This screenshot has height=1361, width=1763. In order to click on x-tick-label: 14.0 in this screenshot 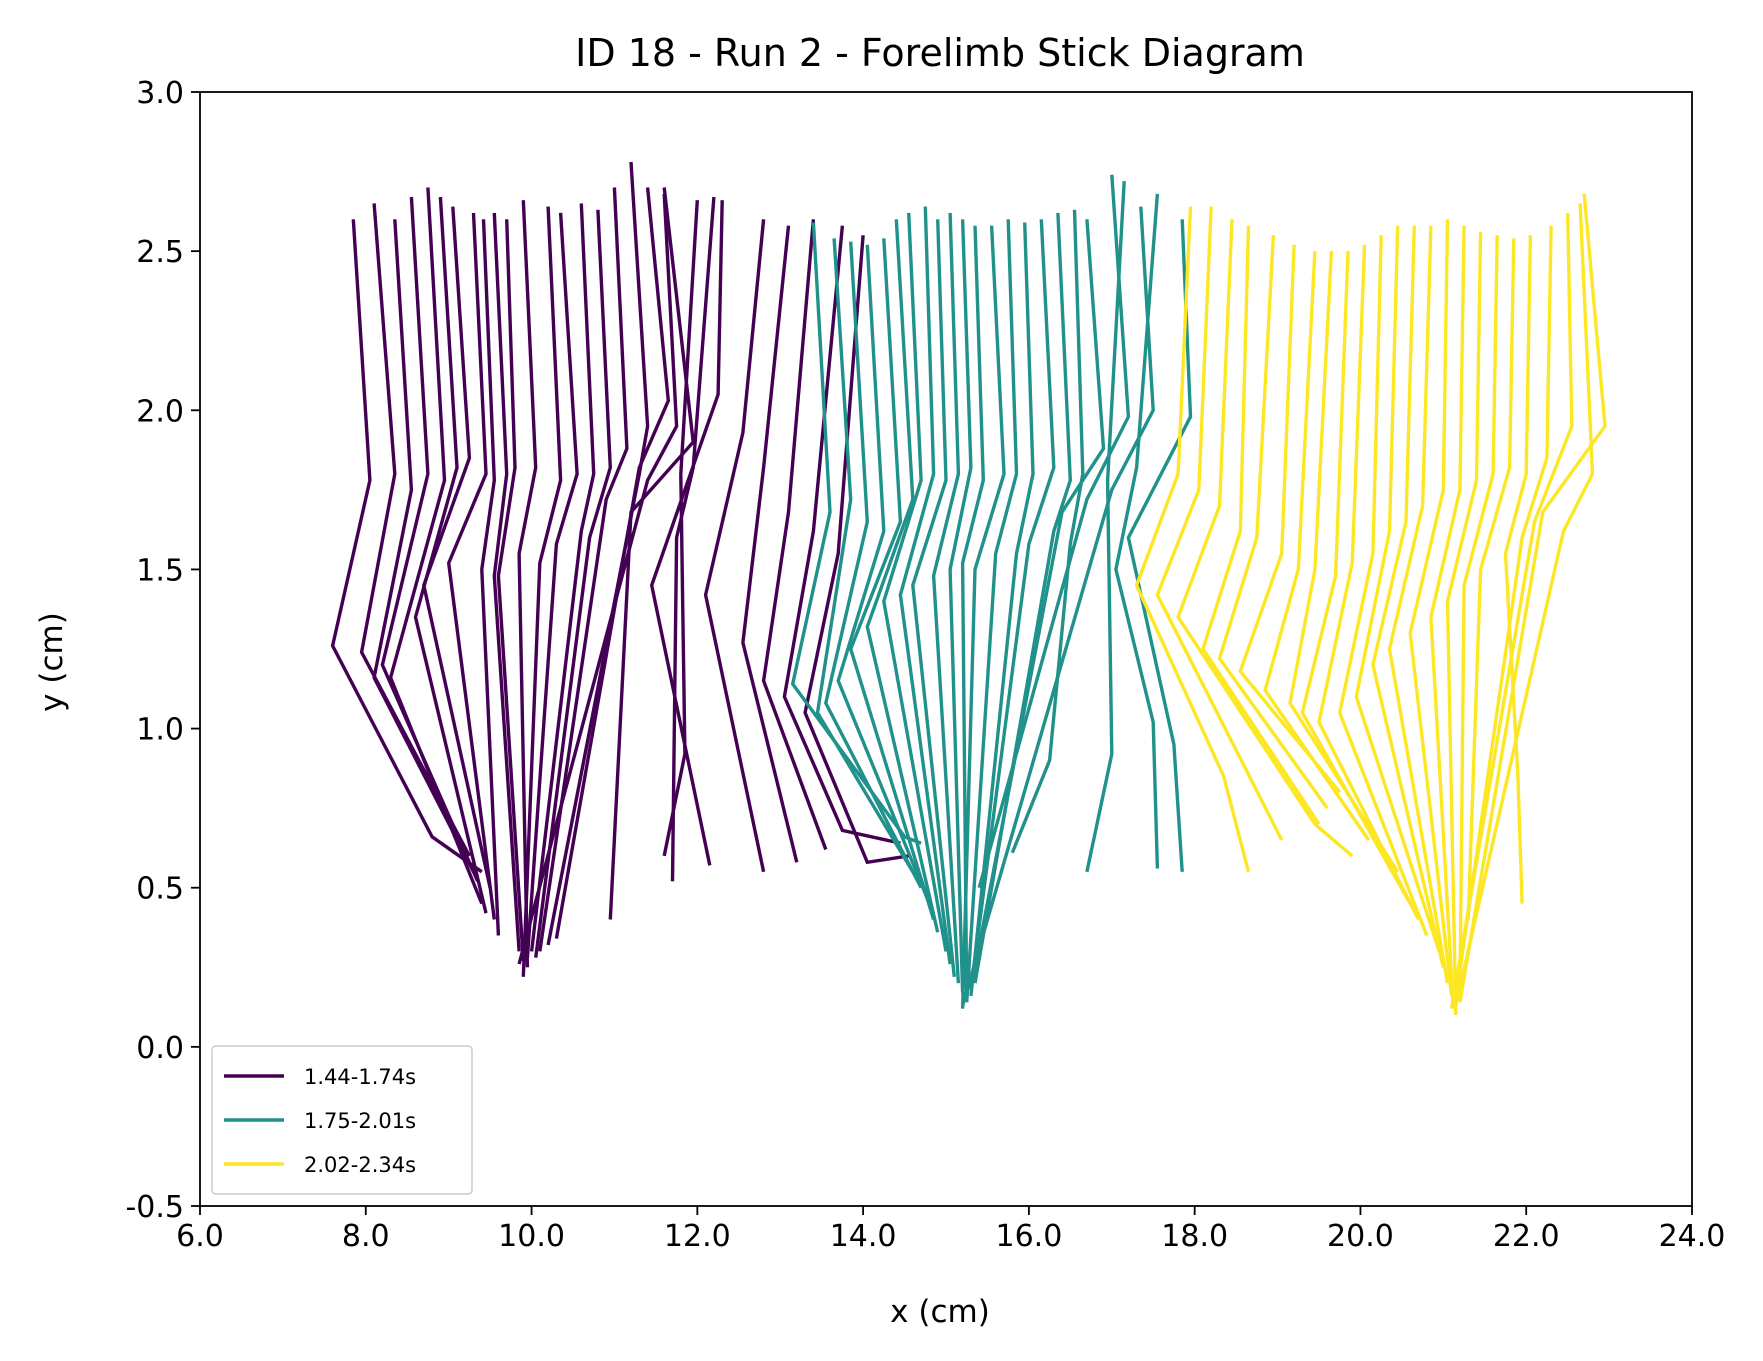, I will do `click(863, 1236)`.